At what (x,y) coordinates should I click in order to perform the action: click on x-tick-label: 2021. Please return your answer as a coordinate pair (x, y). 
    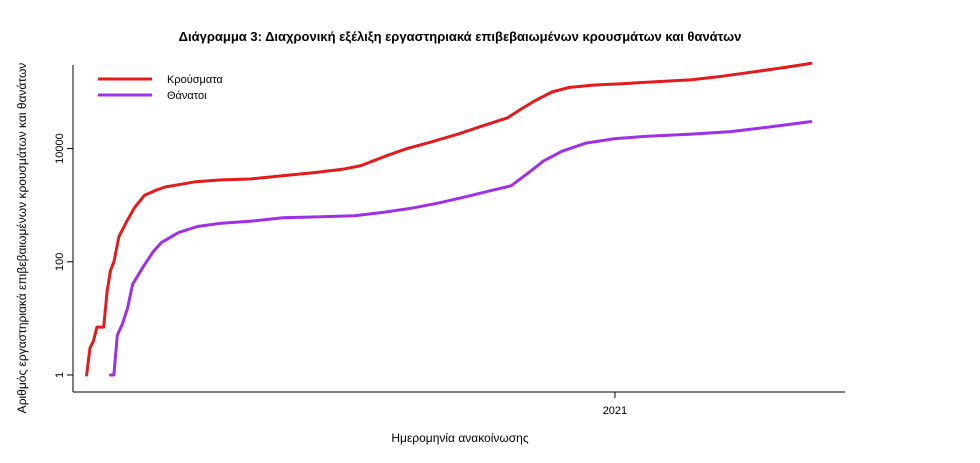
    Looking at the image, I should click on (615, 411).